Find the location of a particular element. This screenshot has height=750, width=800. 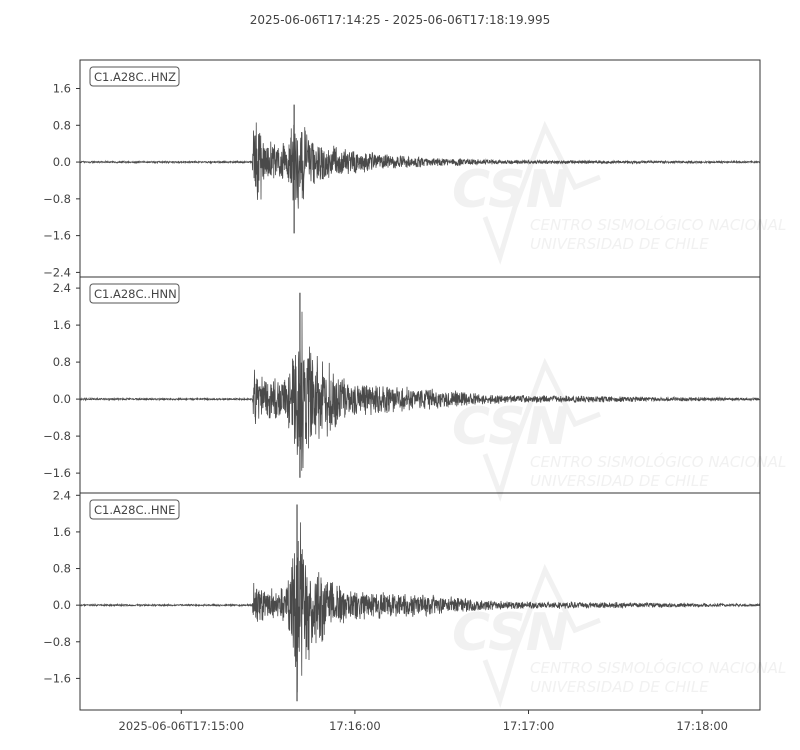

x-tick-label: 17:18:00 is located at coordinates (702, 726).